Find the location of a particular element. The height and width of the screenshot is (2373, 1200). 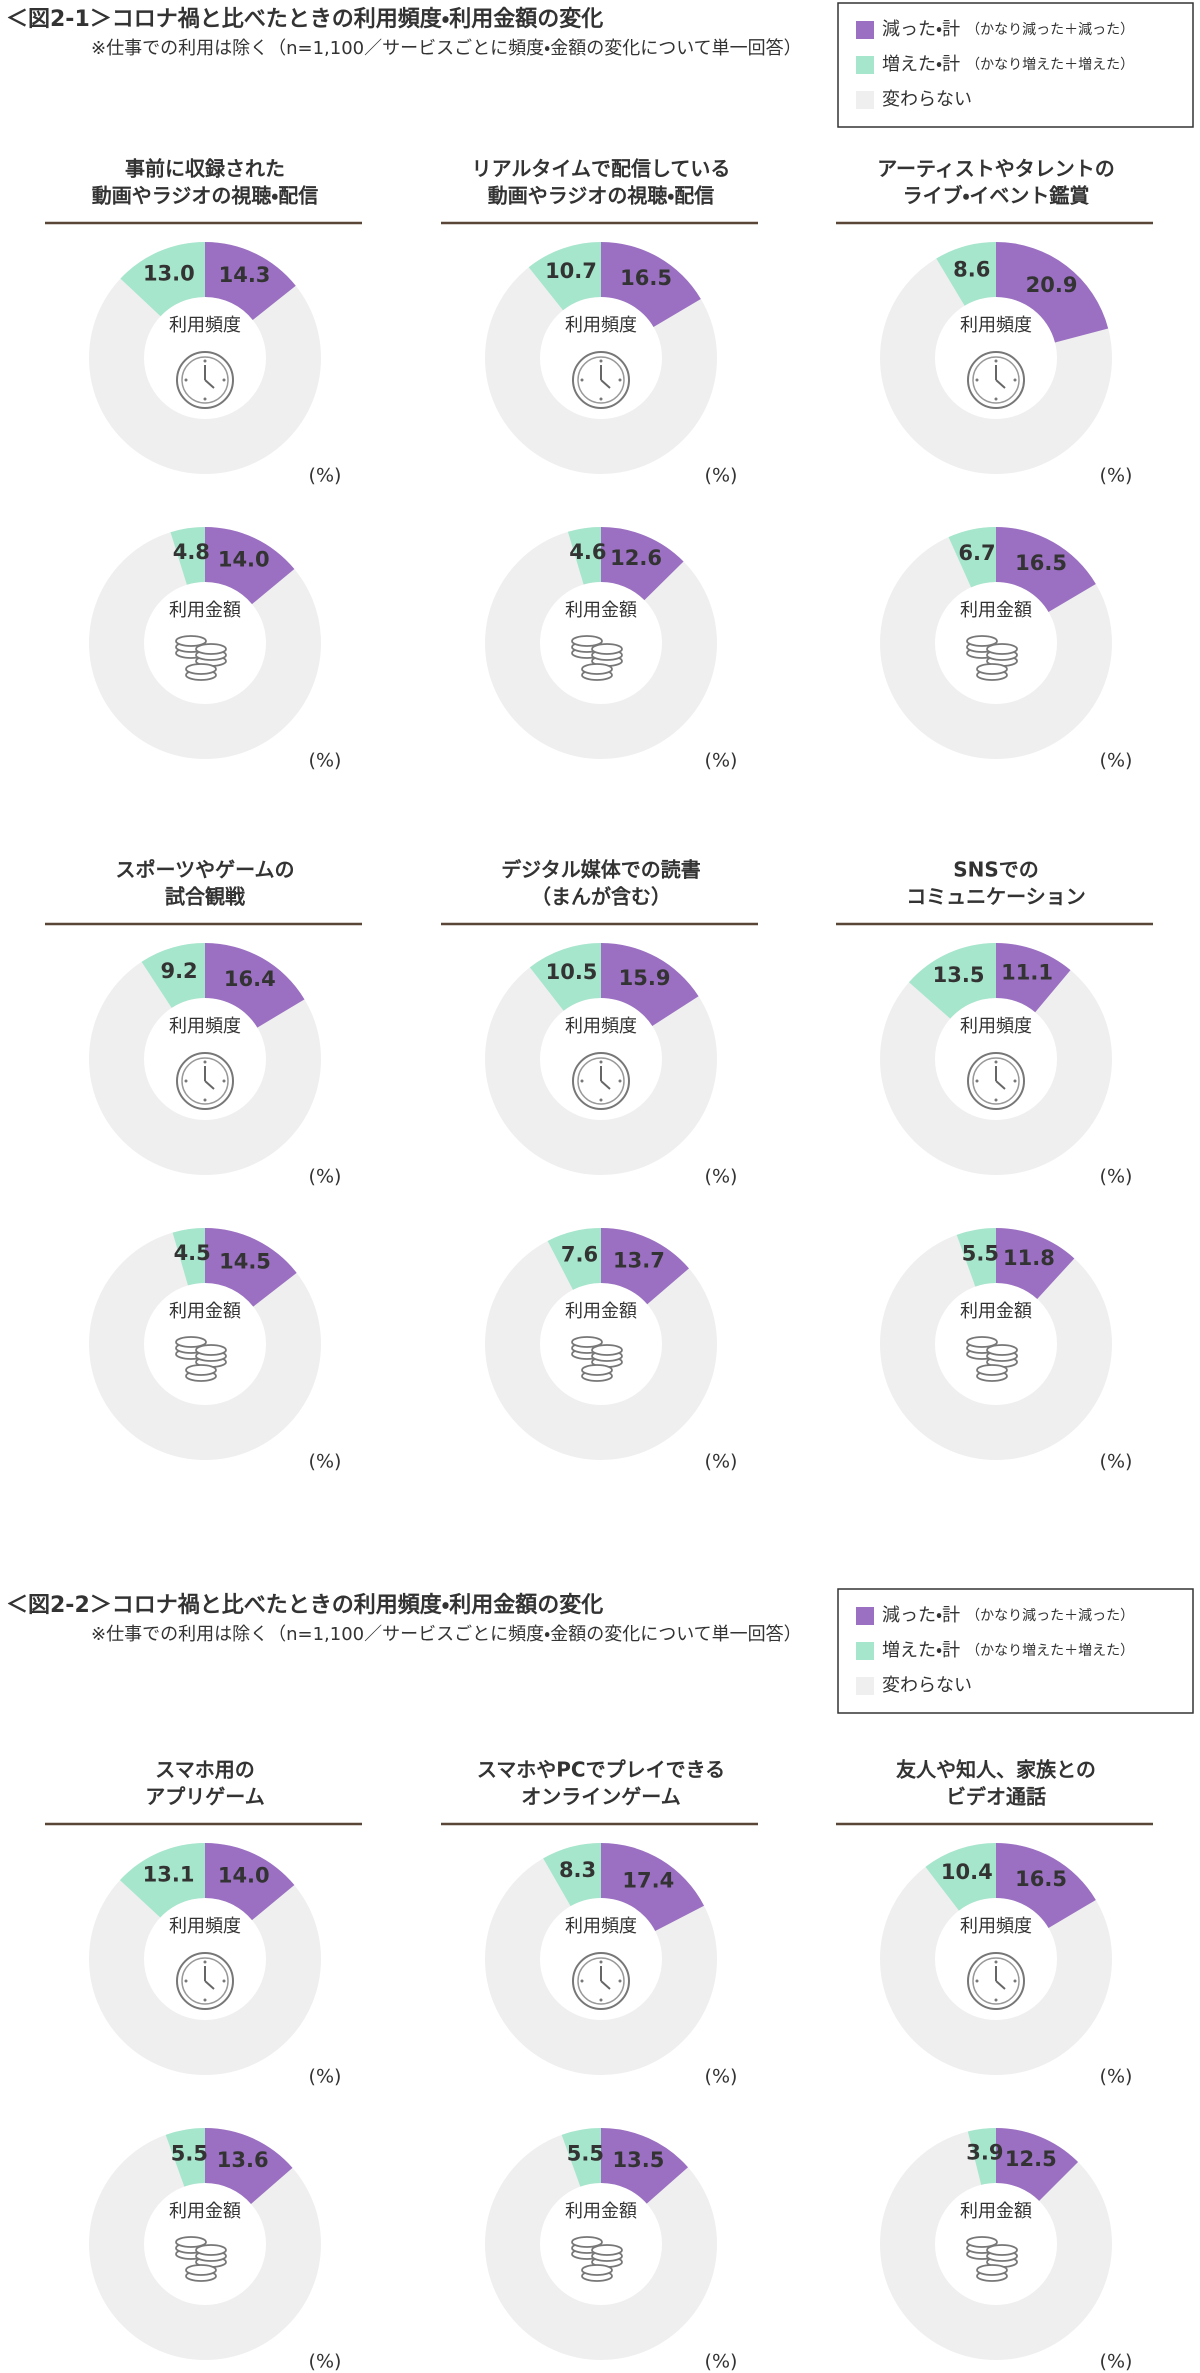

value-label: 9.2 is located at coordinates (178, 971).